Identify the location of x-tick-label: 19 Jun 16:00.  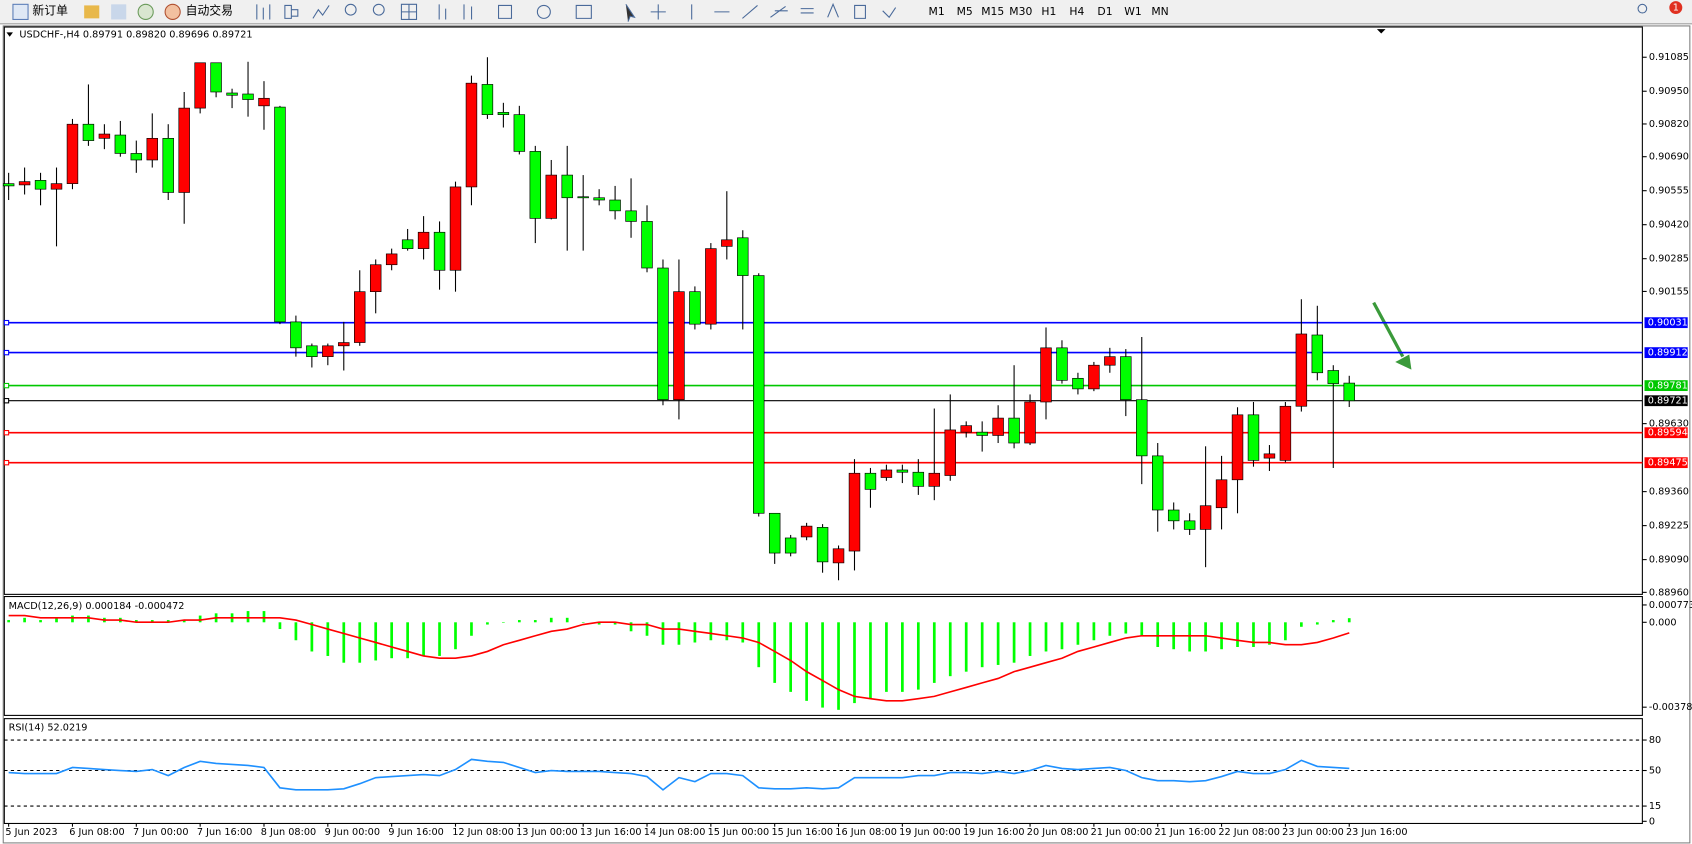
(994, 832).